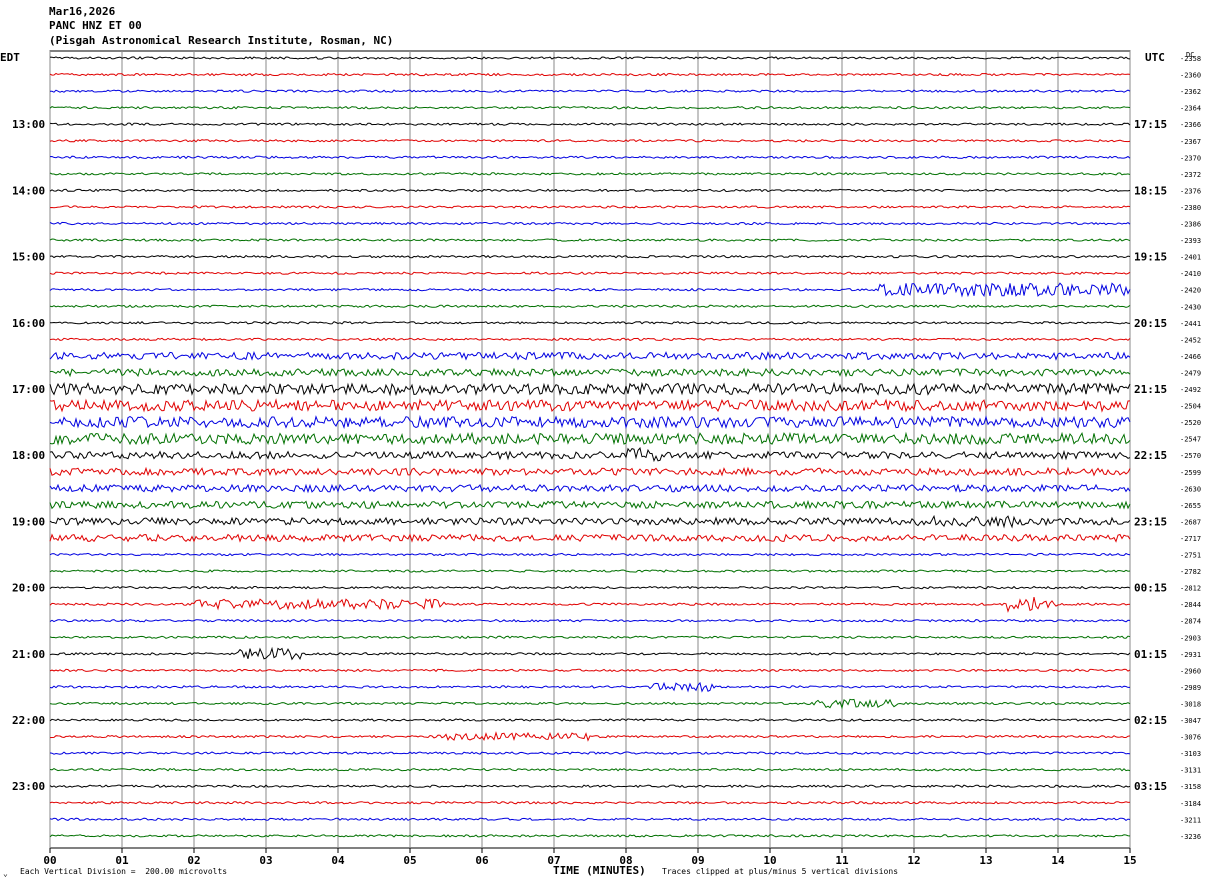 This screenshot has width=1210, height=886. Describe the element at coordinates (1150, 521) in the screenshot. I see `right-hour-label: 23:15` at that location.